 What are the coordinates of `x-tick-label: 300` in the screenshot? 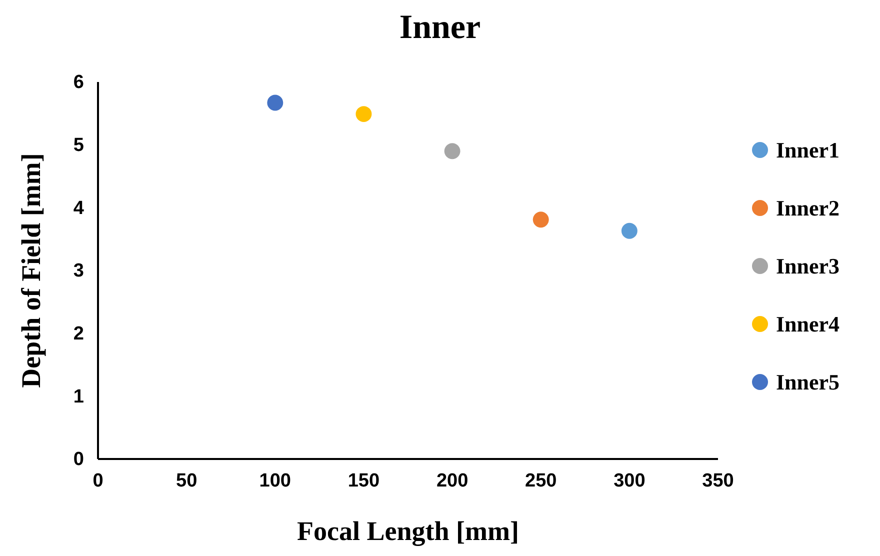 It's located at (630, 481).